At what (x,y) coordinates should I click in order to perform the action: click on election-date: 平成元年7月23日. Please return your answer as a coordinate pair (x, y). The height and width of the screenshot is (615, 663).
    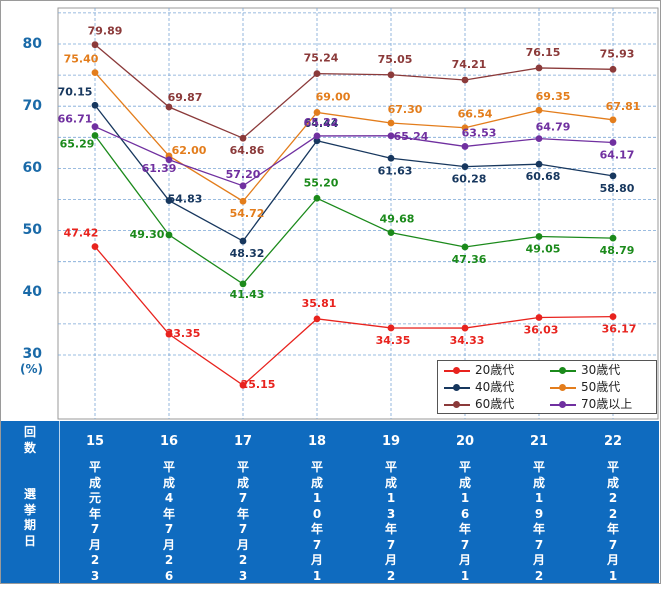
    Looking at the image, I should click on (94, 529).